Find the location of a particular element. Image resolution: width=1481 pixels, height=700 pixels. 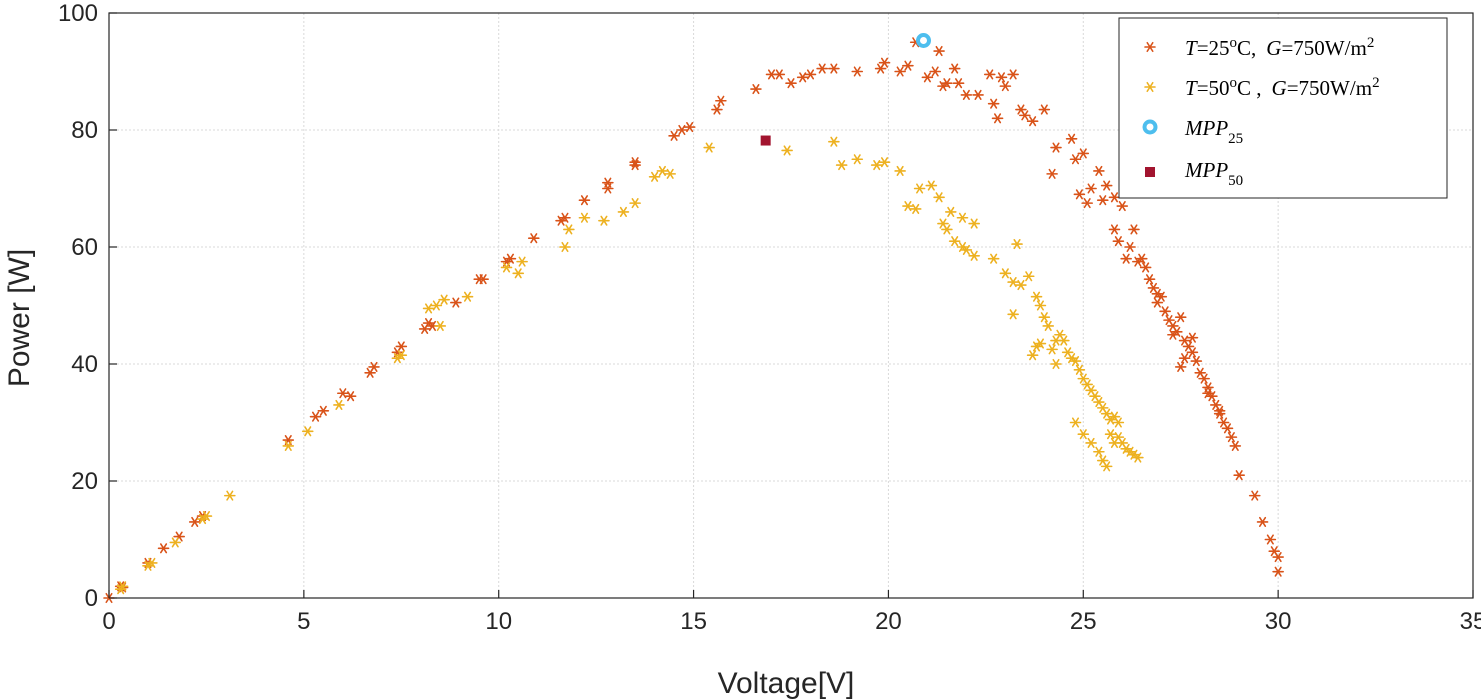

legend-box is located at coordinates (1283, 108).